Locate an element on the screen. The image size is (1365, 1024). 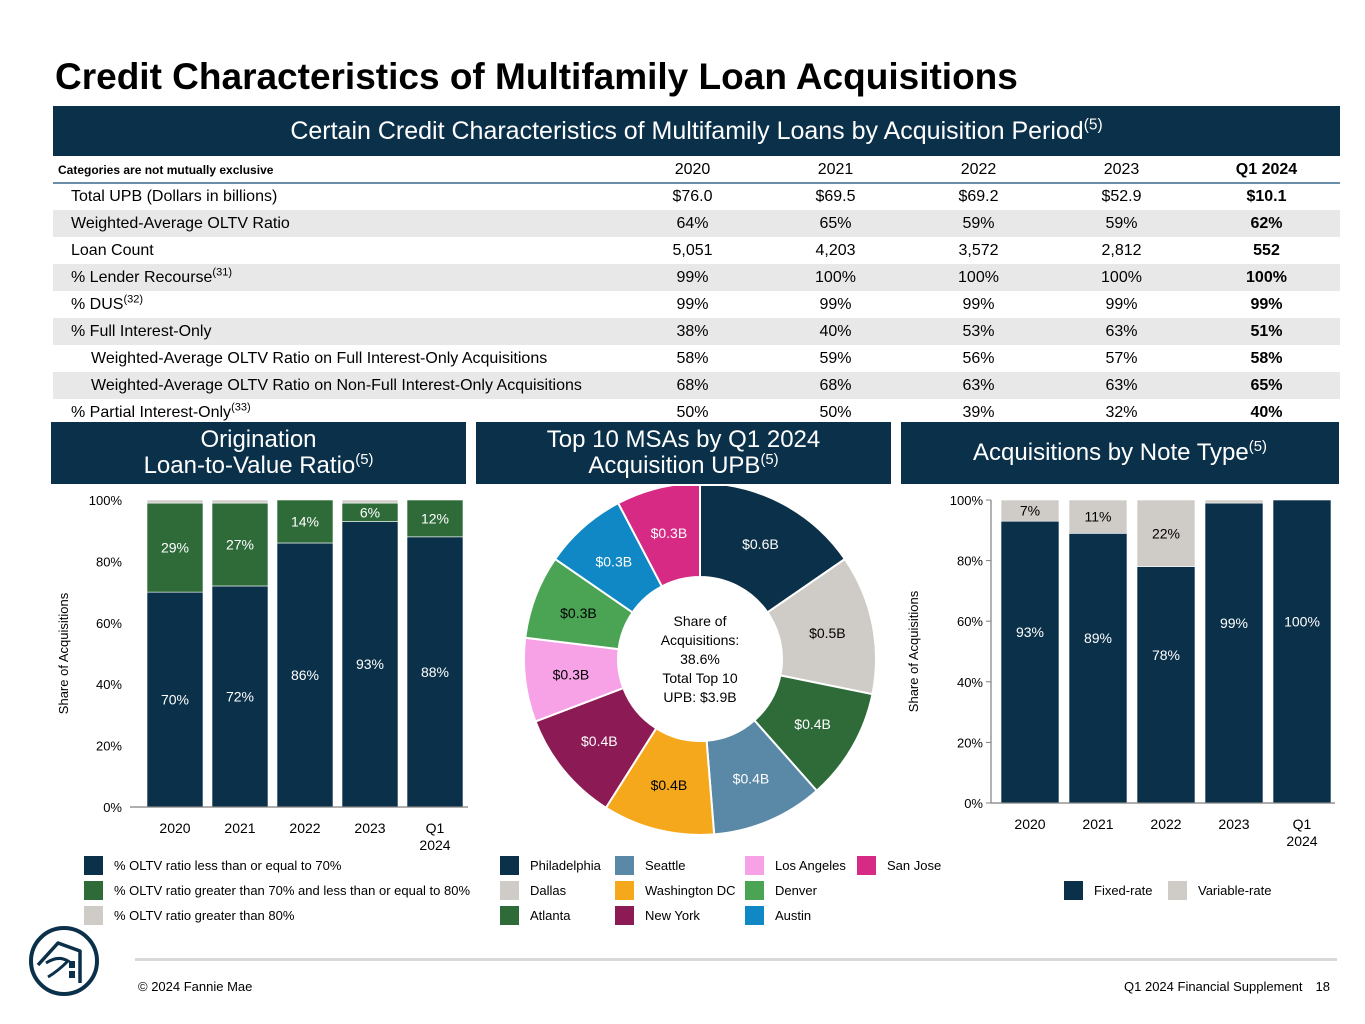
data-label: 100% is located at coordinates (1302, 622).